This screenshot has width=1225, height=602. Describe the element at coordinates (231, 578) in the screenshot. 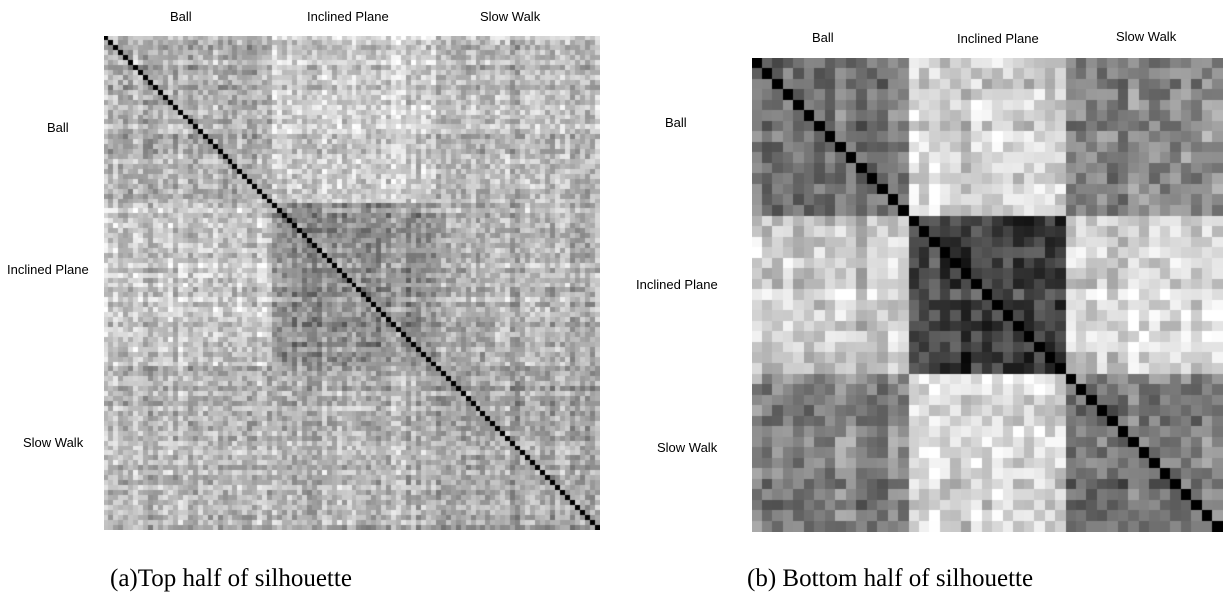

I see `caption-a: (a)Top half of silhouette` at that location.